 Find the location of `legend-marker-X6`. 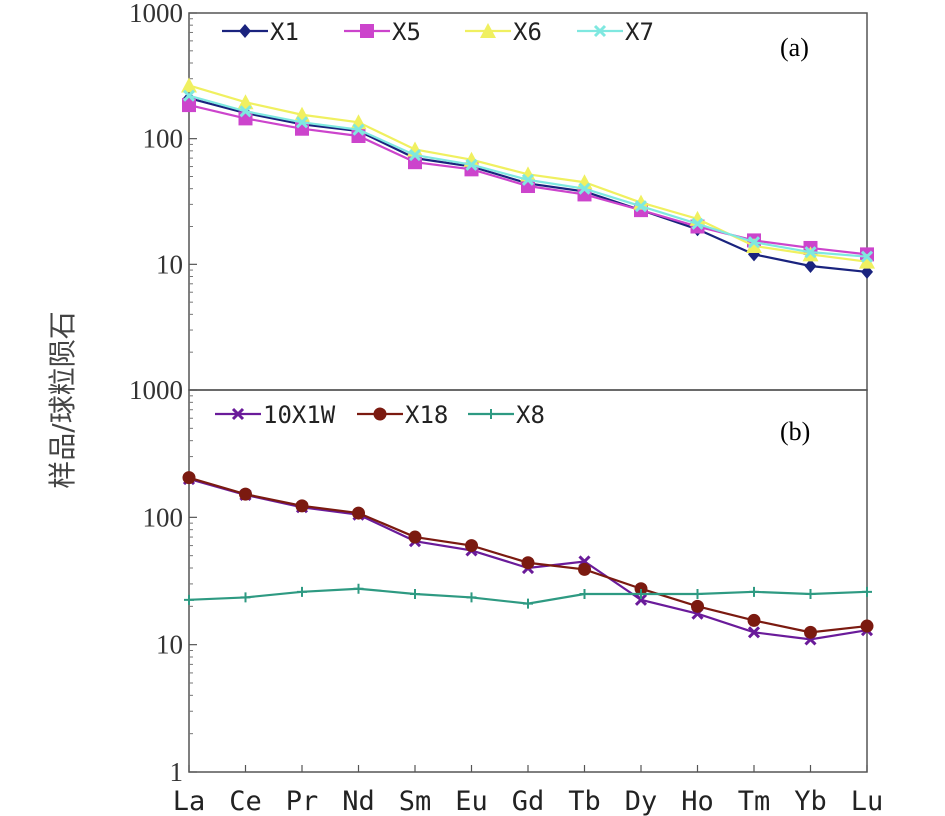

legend-marker-X6 is located at coordinates (488, 30).